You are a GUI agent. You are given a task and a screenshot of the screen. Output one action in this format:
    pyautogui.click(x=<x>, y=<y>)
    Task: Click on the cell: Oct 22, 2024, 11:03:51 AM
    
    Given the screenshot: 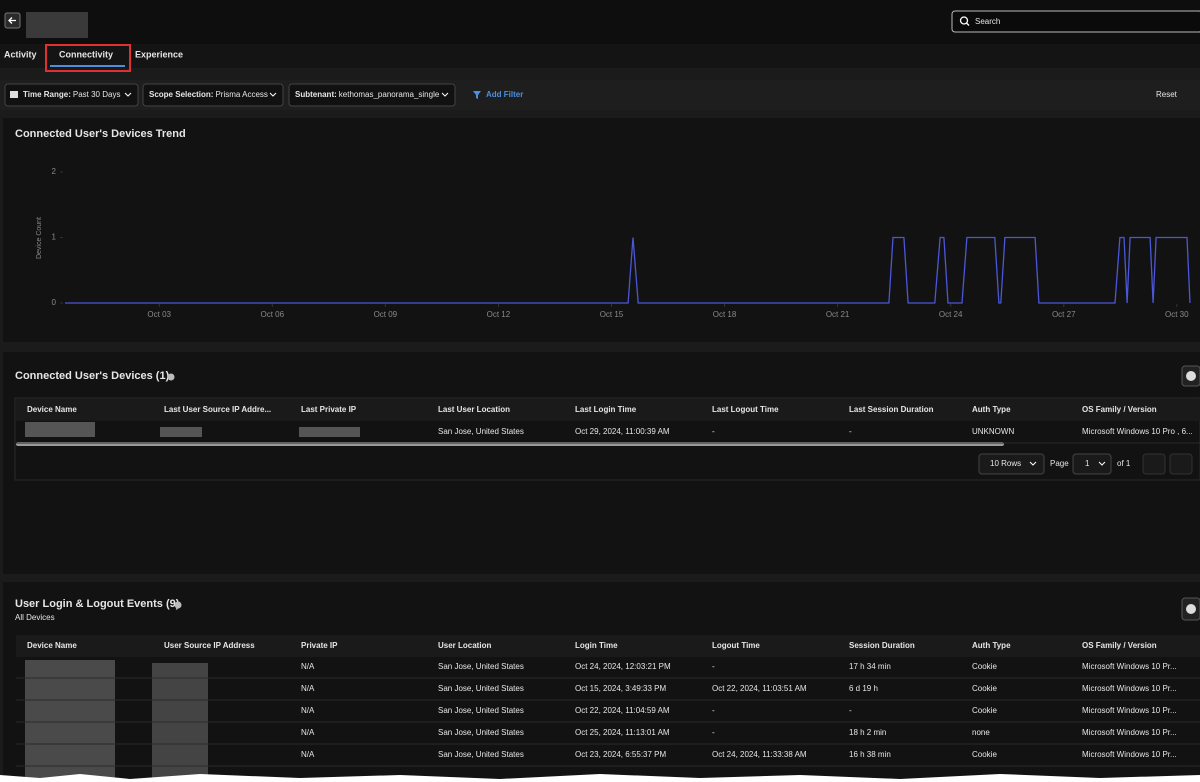 What is the action you would take?
    pyautogui.click(x=759, y=688)
    